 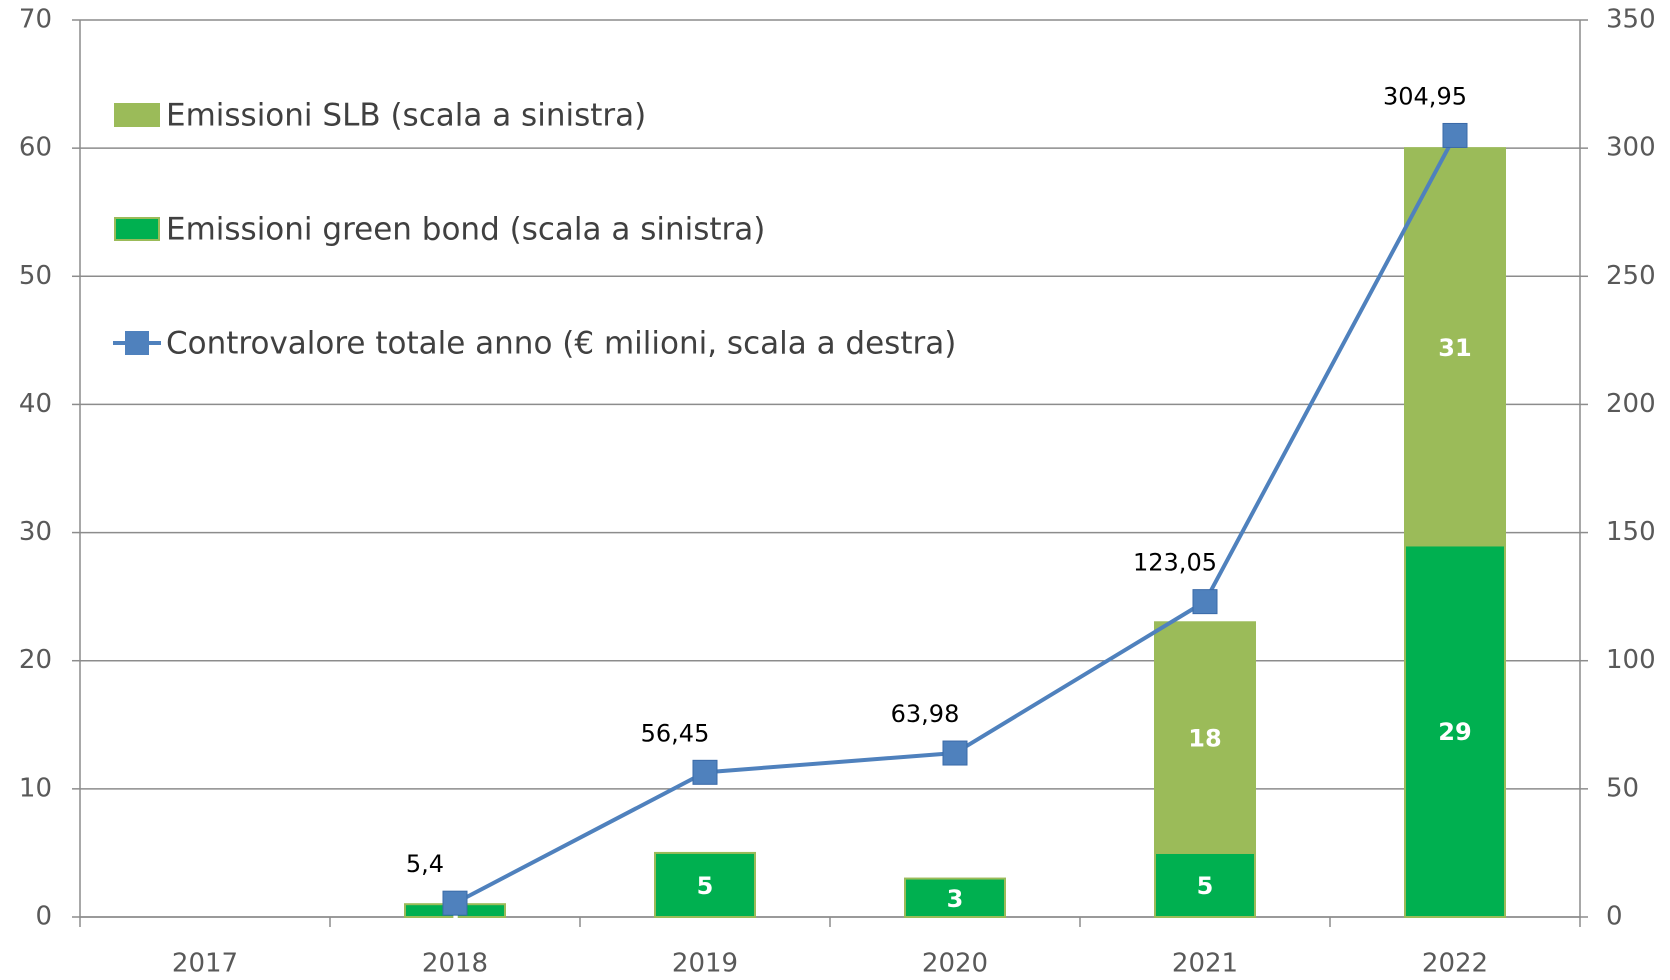 I want to click on bar-label: 3, so click(x=955, y=899).